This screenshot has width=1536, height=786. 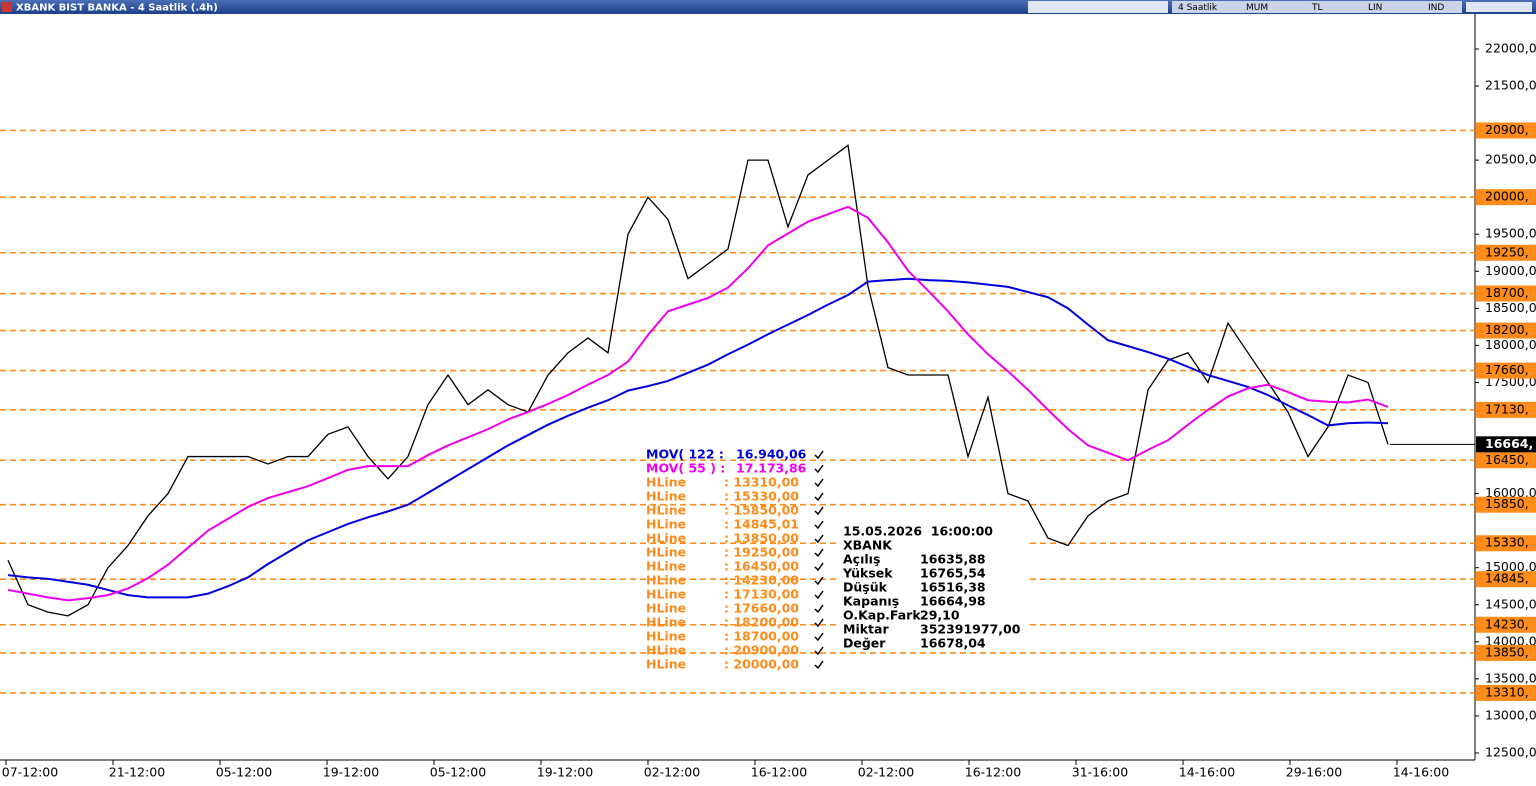 What do you see at coordinates (1509, 443) in the screenshot?
I see `last-price-label: 16664,` at bounding box center [1509, 443].